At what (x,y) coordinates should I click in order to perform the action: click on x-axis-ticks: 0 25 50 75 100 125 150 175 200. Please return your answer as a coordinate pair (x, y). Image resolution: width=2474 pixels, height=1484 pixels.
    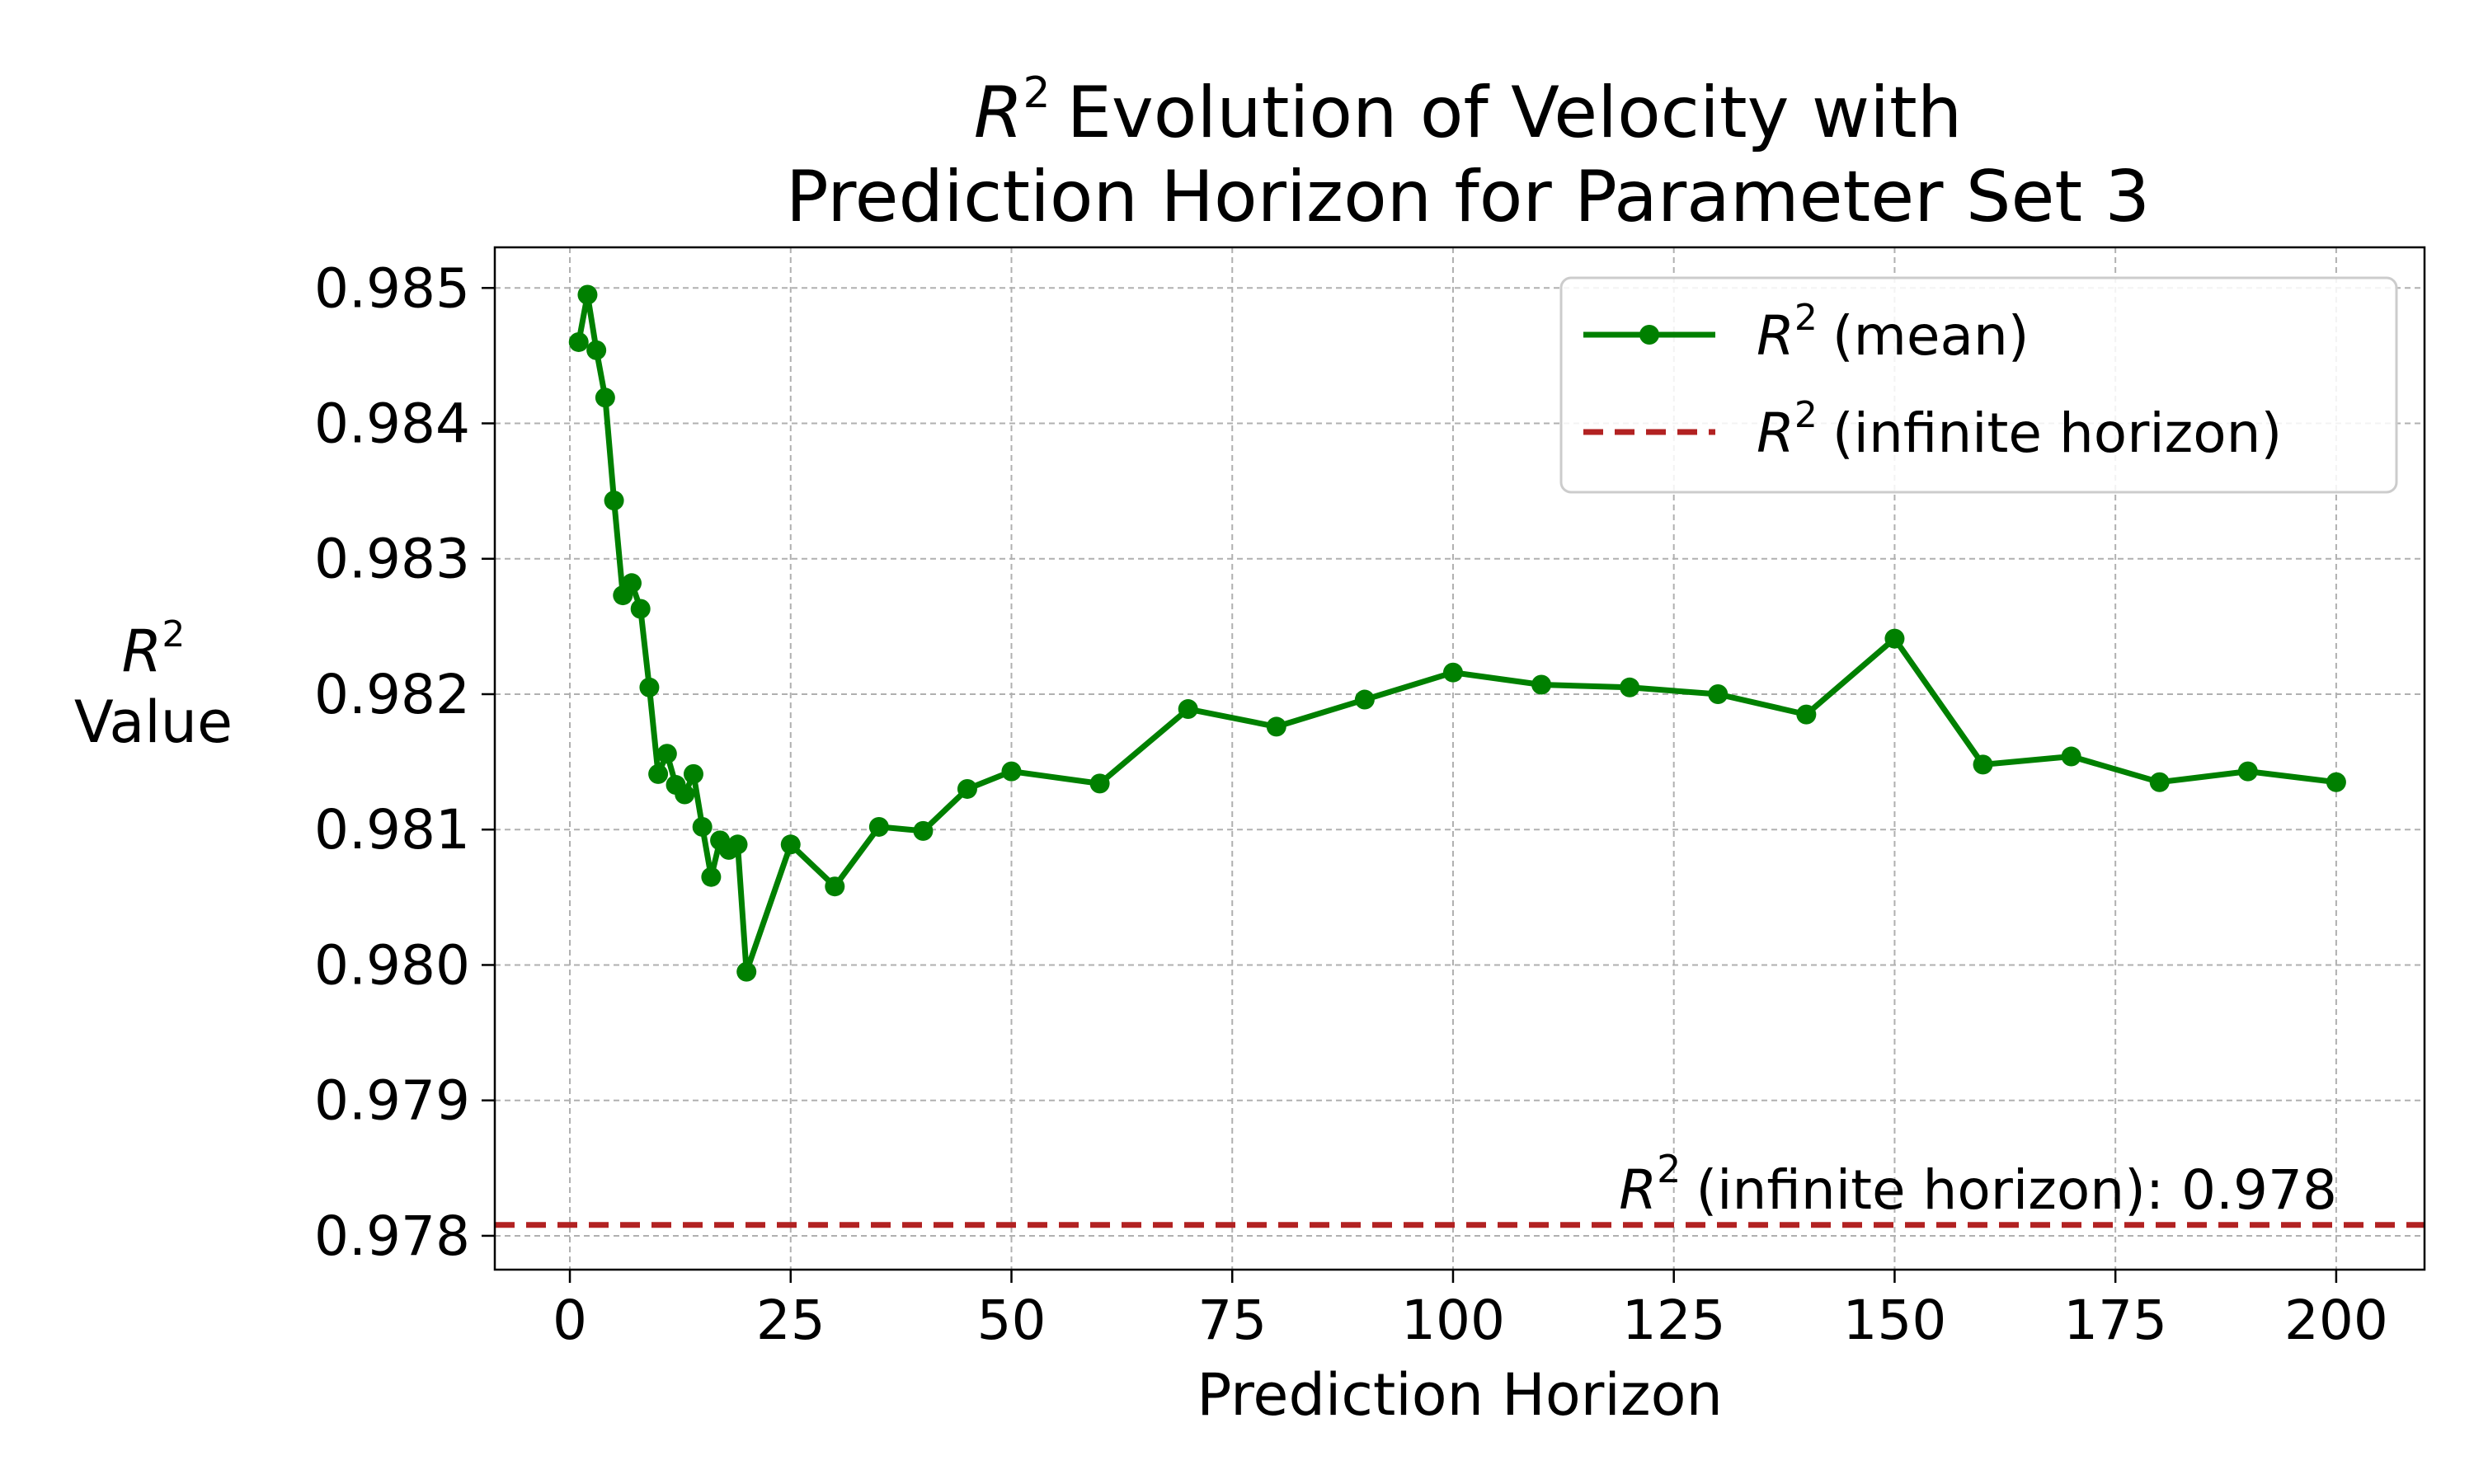
    Looking at the image, I should click on (1470, 1311).